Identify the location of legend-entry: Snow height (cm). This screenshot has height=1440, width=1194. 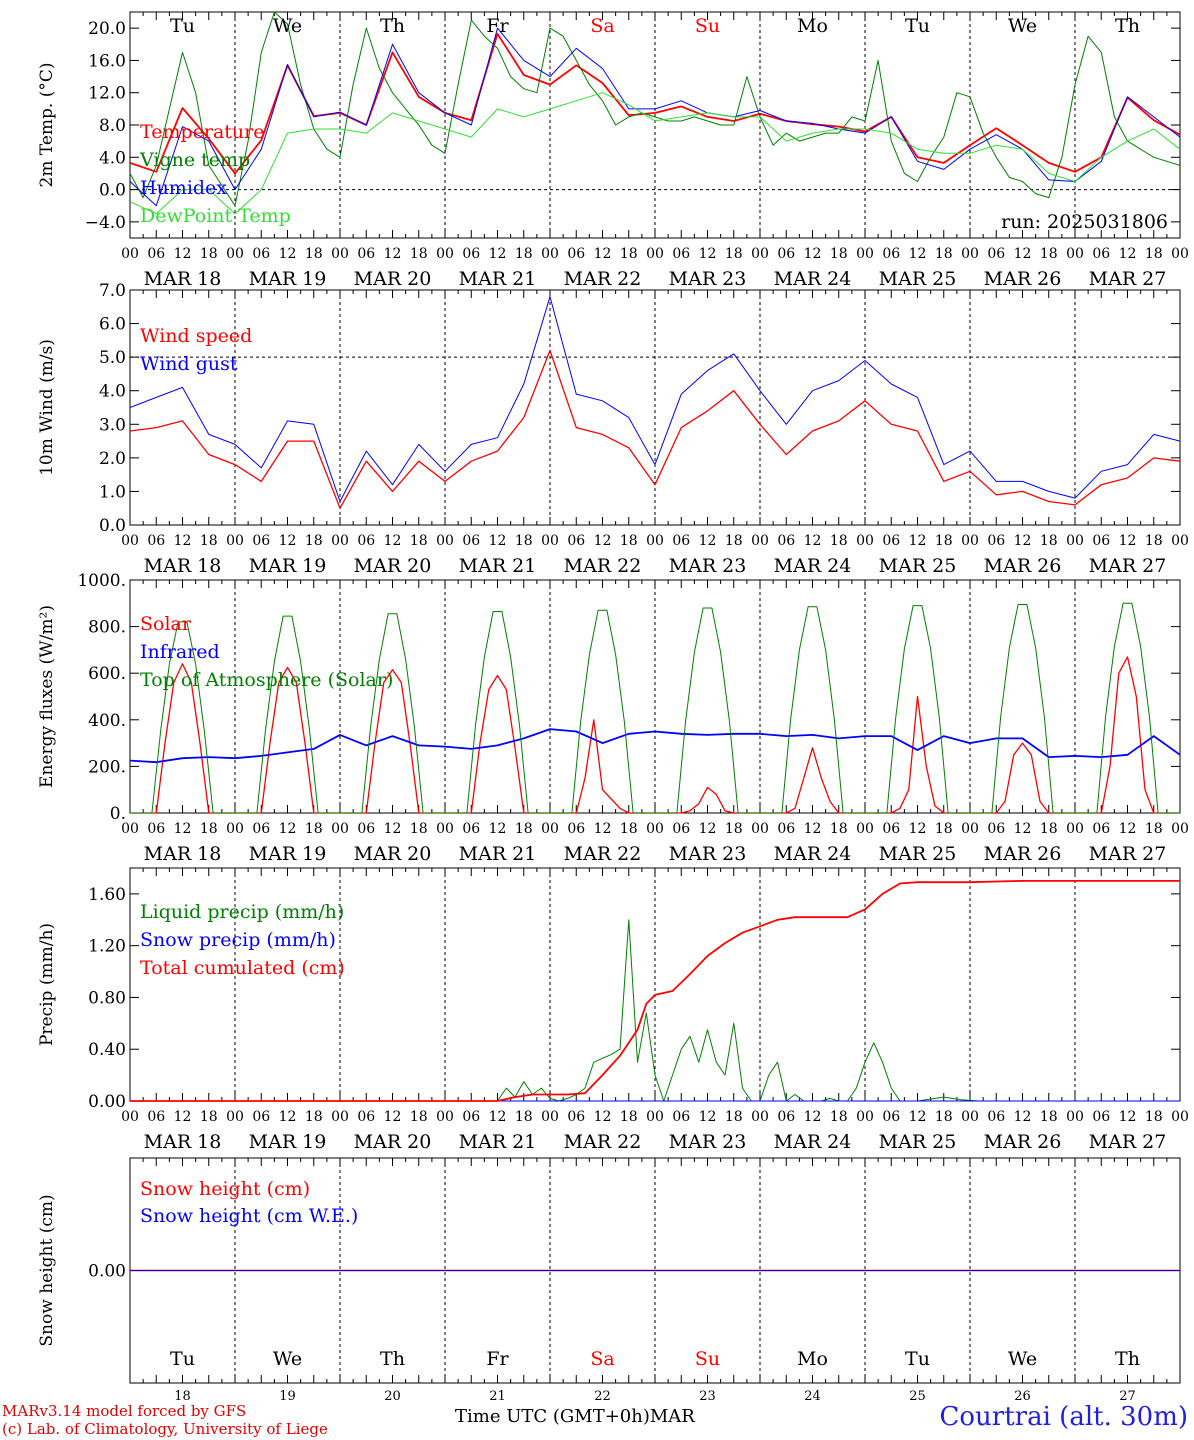
(225, 1189).